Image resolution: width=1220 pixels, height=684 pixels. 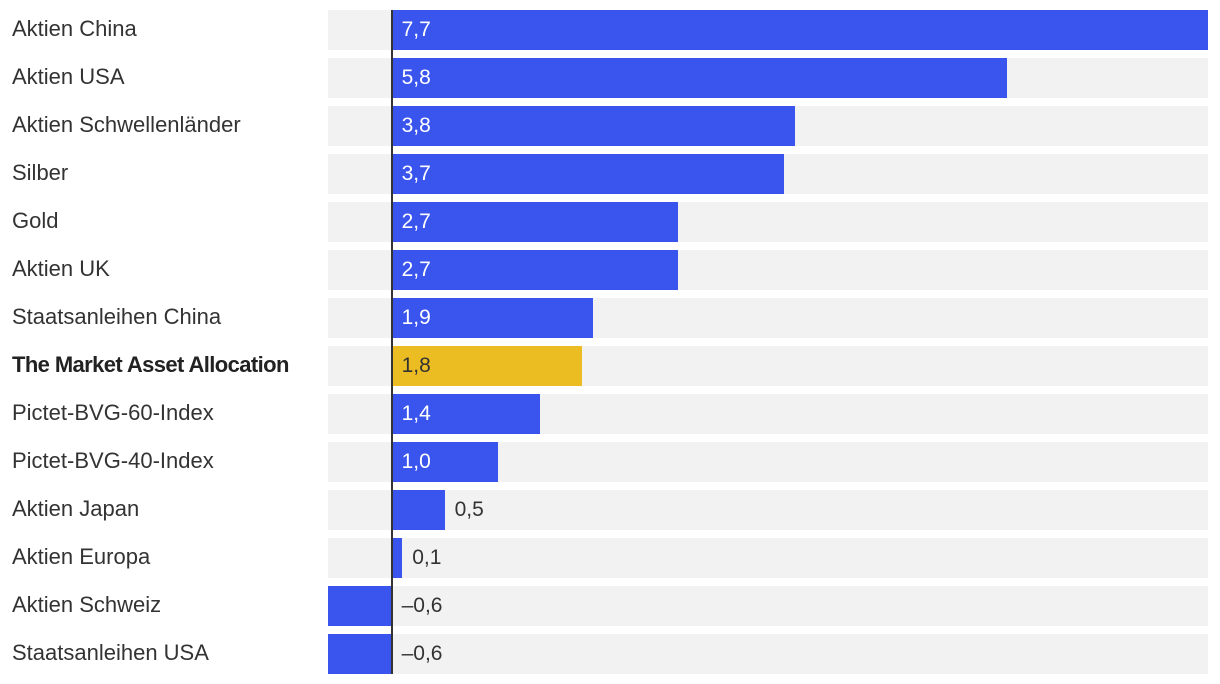 What do you see at coordinates (61, 268) in the screenshot?
I see `category-label: Aktien UK` at bounding box center [61, 268].